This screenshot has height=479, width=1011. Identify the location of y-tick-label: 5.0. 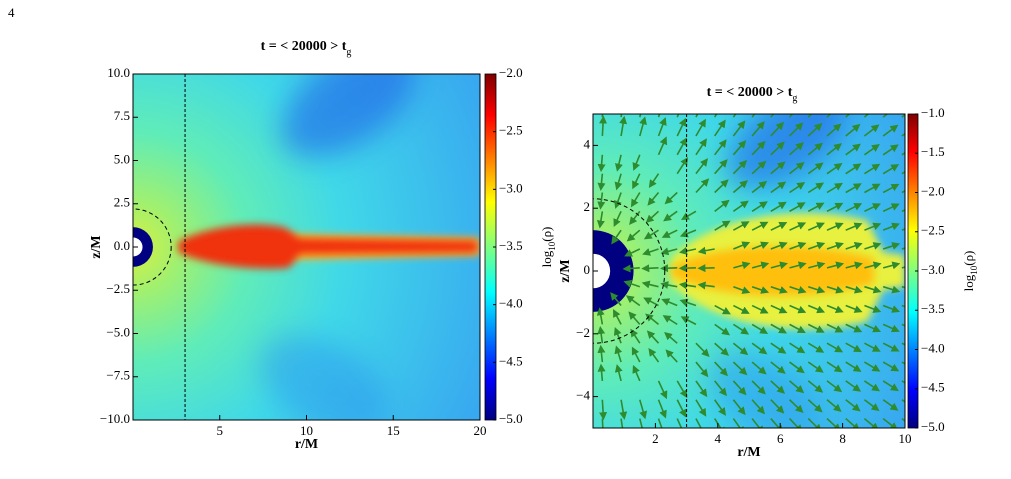
(122, 158).